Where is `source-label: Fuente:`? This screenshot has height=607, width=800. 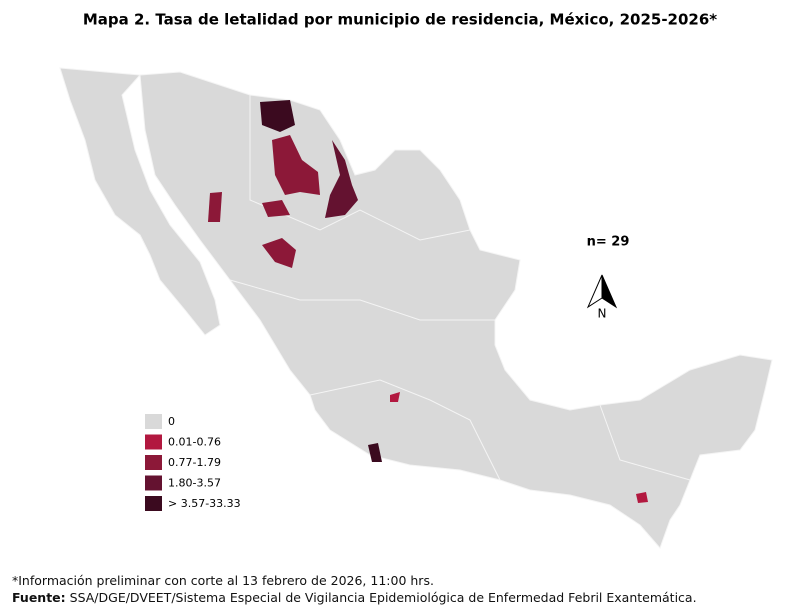 source-label: Fuente: is located at coordinates (39, 597).